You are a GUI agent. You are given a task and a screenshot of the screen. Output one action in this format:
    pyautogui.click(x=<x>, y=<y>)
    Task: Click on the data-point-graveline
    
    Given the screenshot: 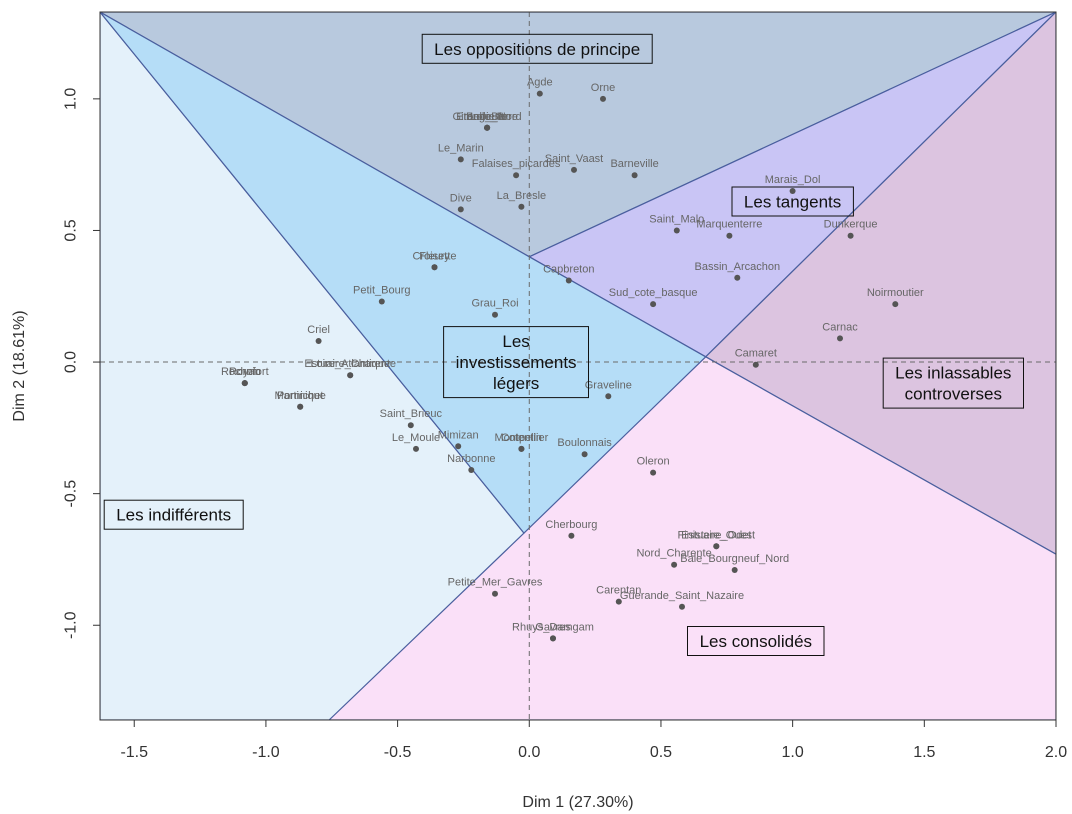 What is the action you would take?
    pyautogui.click(x=608, y=396)
    